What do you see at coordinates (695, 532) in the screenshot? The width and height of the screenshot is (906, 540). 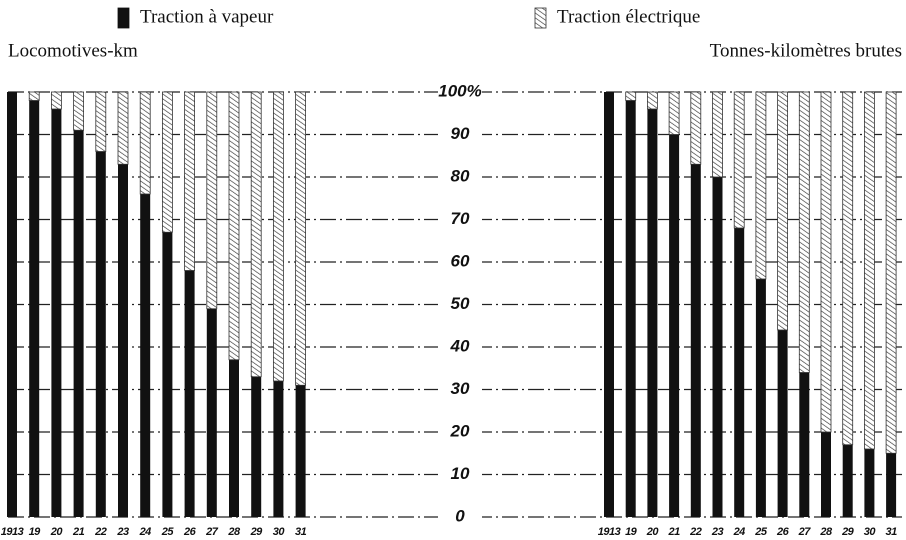 I see `x-tick-label: 22` at bounding box center [695, 532].